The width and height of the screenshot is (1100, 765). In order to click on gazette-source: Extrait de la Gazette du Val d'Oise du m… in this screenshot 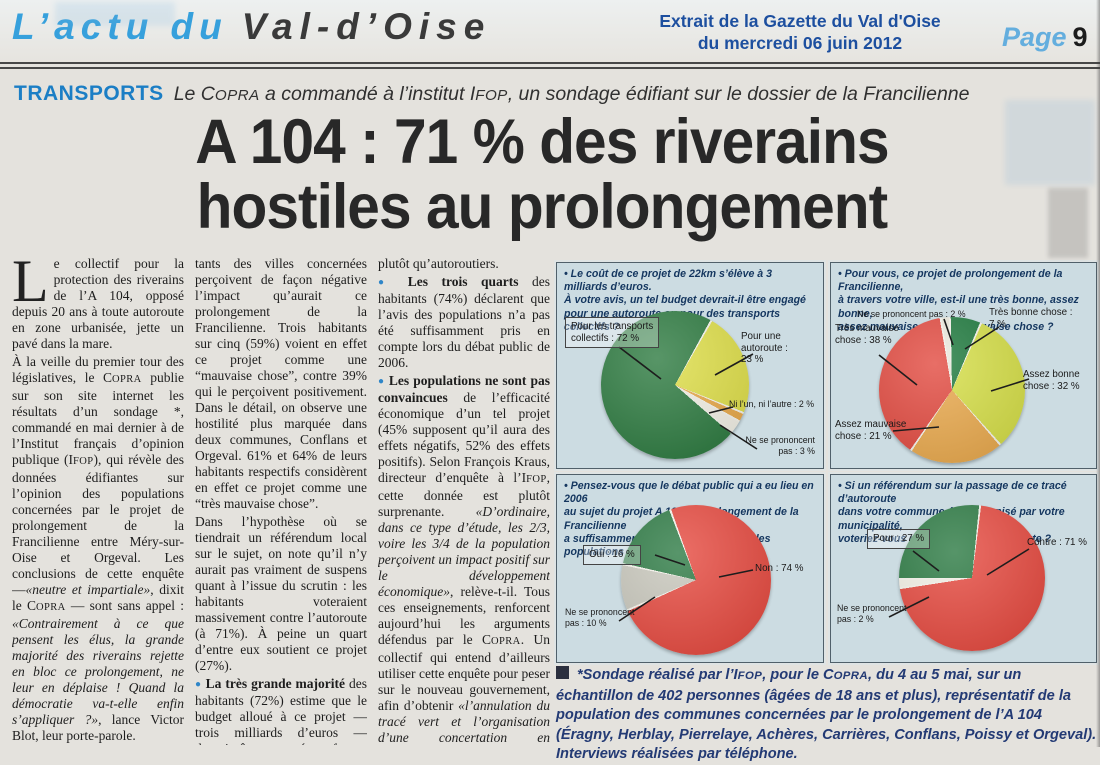, I will do `click(800, 32)`.